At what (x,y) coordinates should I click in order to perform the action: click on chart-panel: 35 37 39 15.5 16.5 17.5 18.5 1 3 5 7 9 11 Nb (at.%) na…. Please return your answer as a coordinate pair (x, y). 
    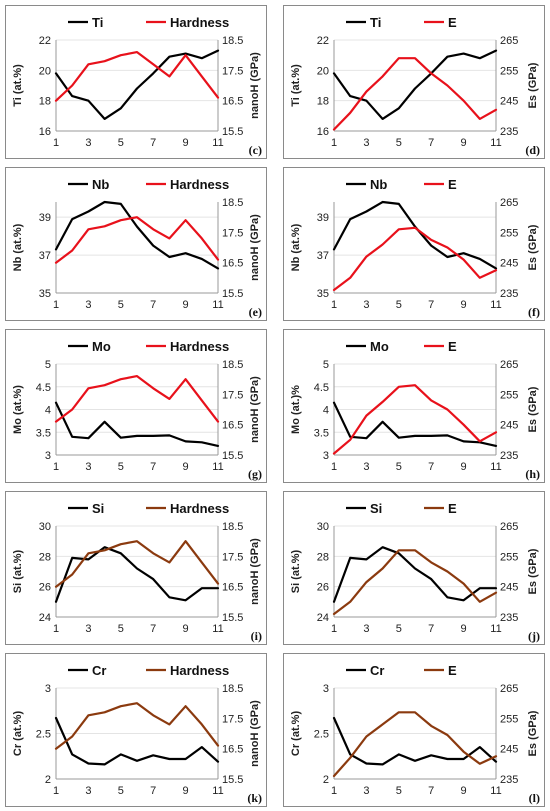
    Looking at the image, I should click on (136, 244).